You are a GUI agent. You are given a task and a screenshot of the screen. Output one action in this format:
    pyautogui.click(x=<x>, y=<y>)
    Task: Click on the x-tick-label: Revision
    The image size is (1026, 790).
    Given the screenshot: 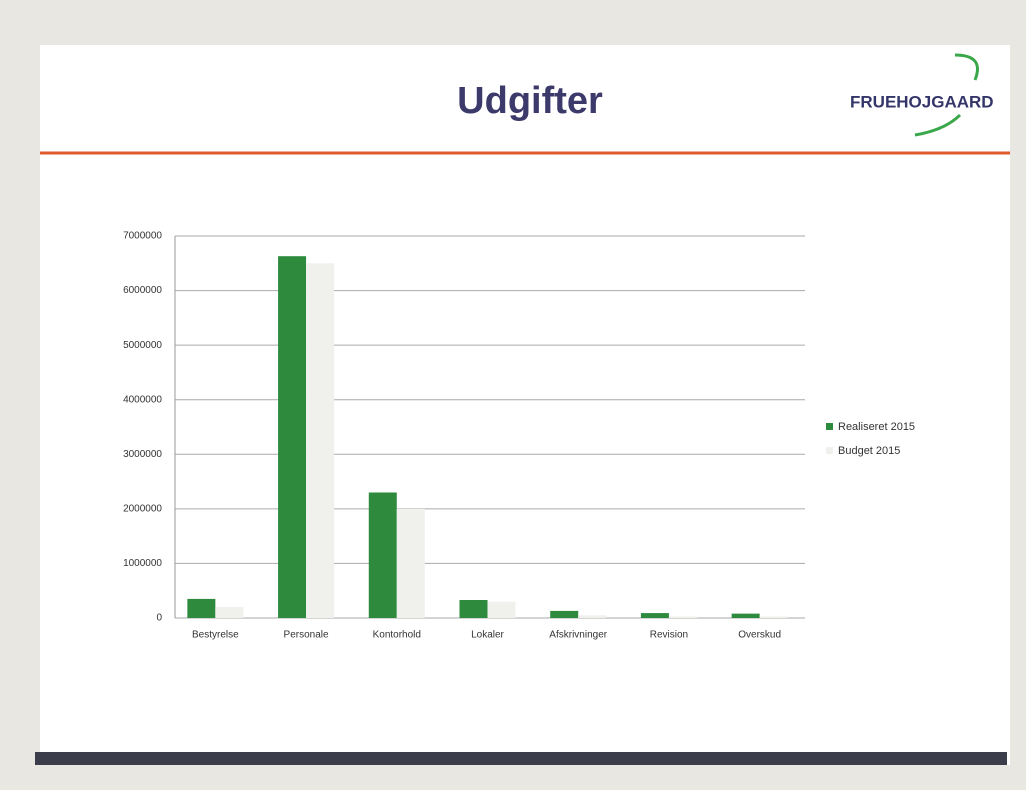 What is the action you would take?
    pyautogui.click(x=669, y=635)
    